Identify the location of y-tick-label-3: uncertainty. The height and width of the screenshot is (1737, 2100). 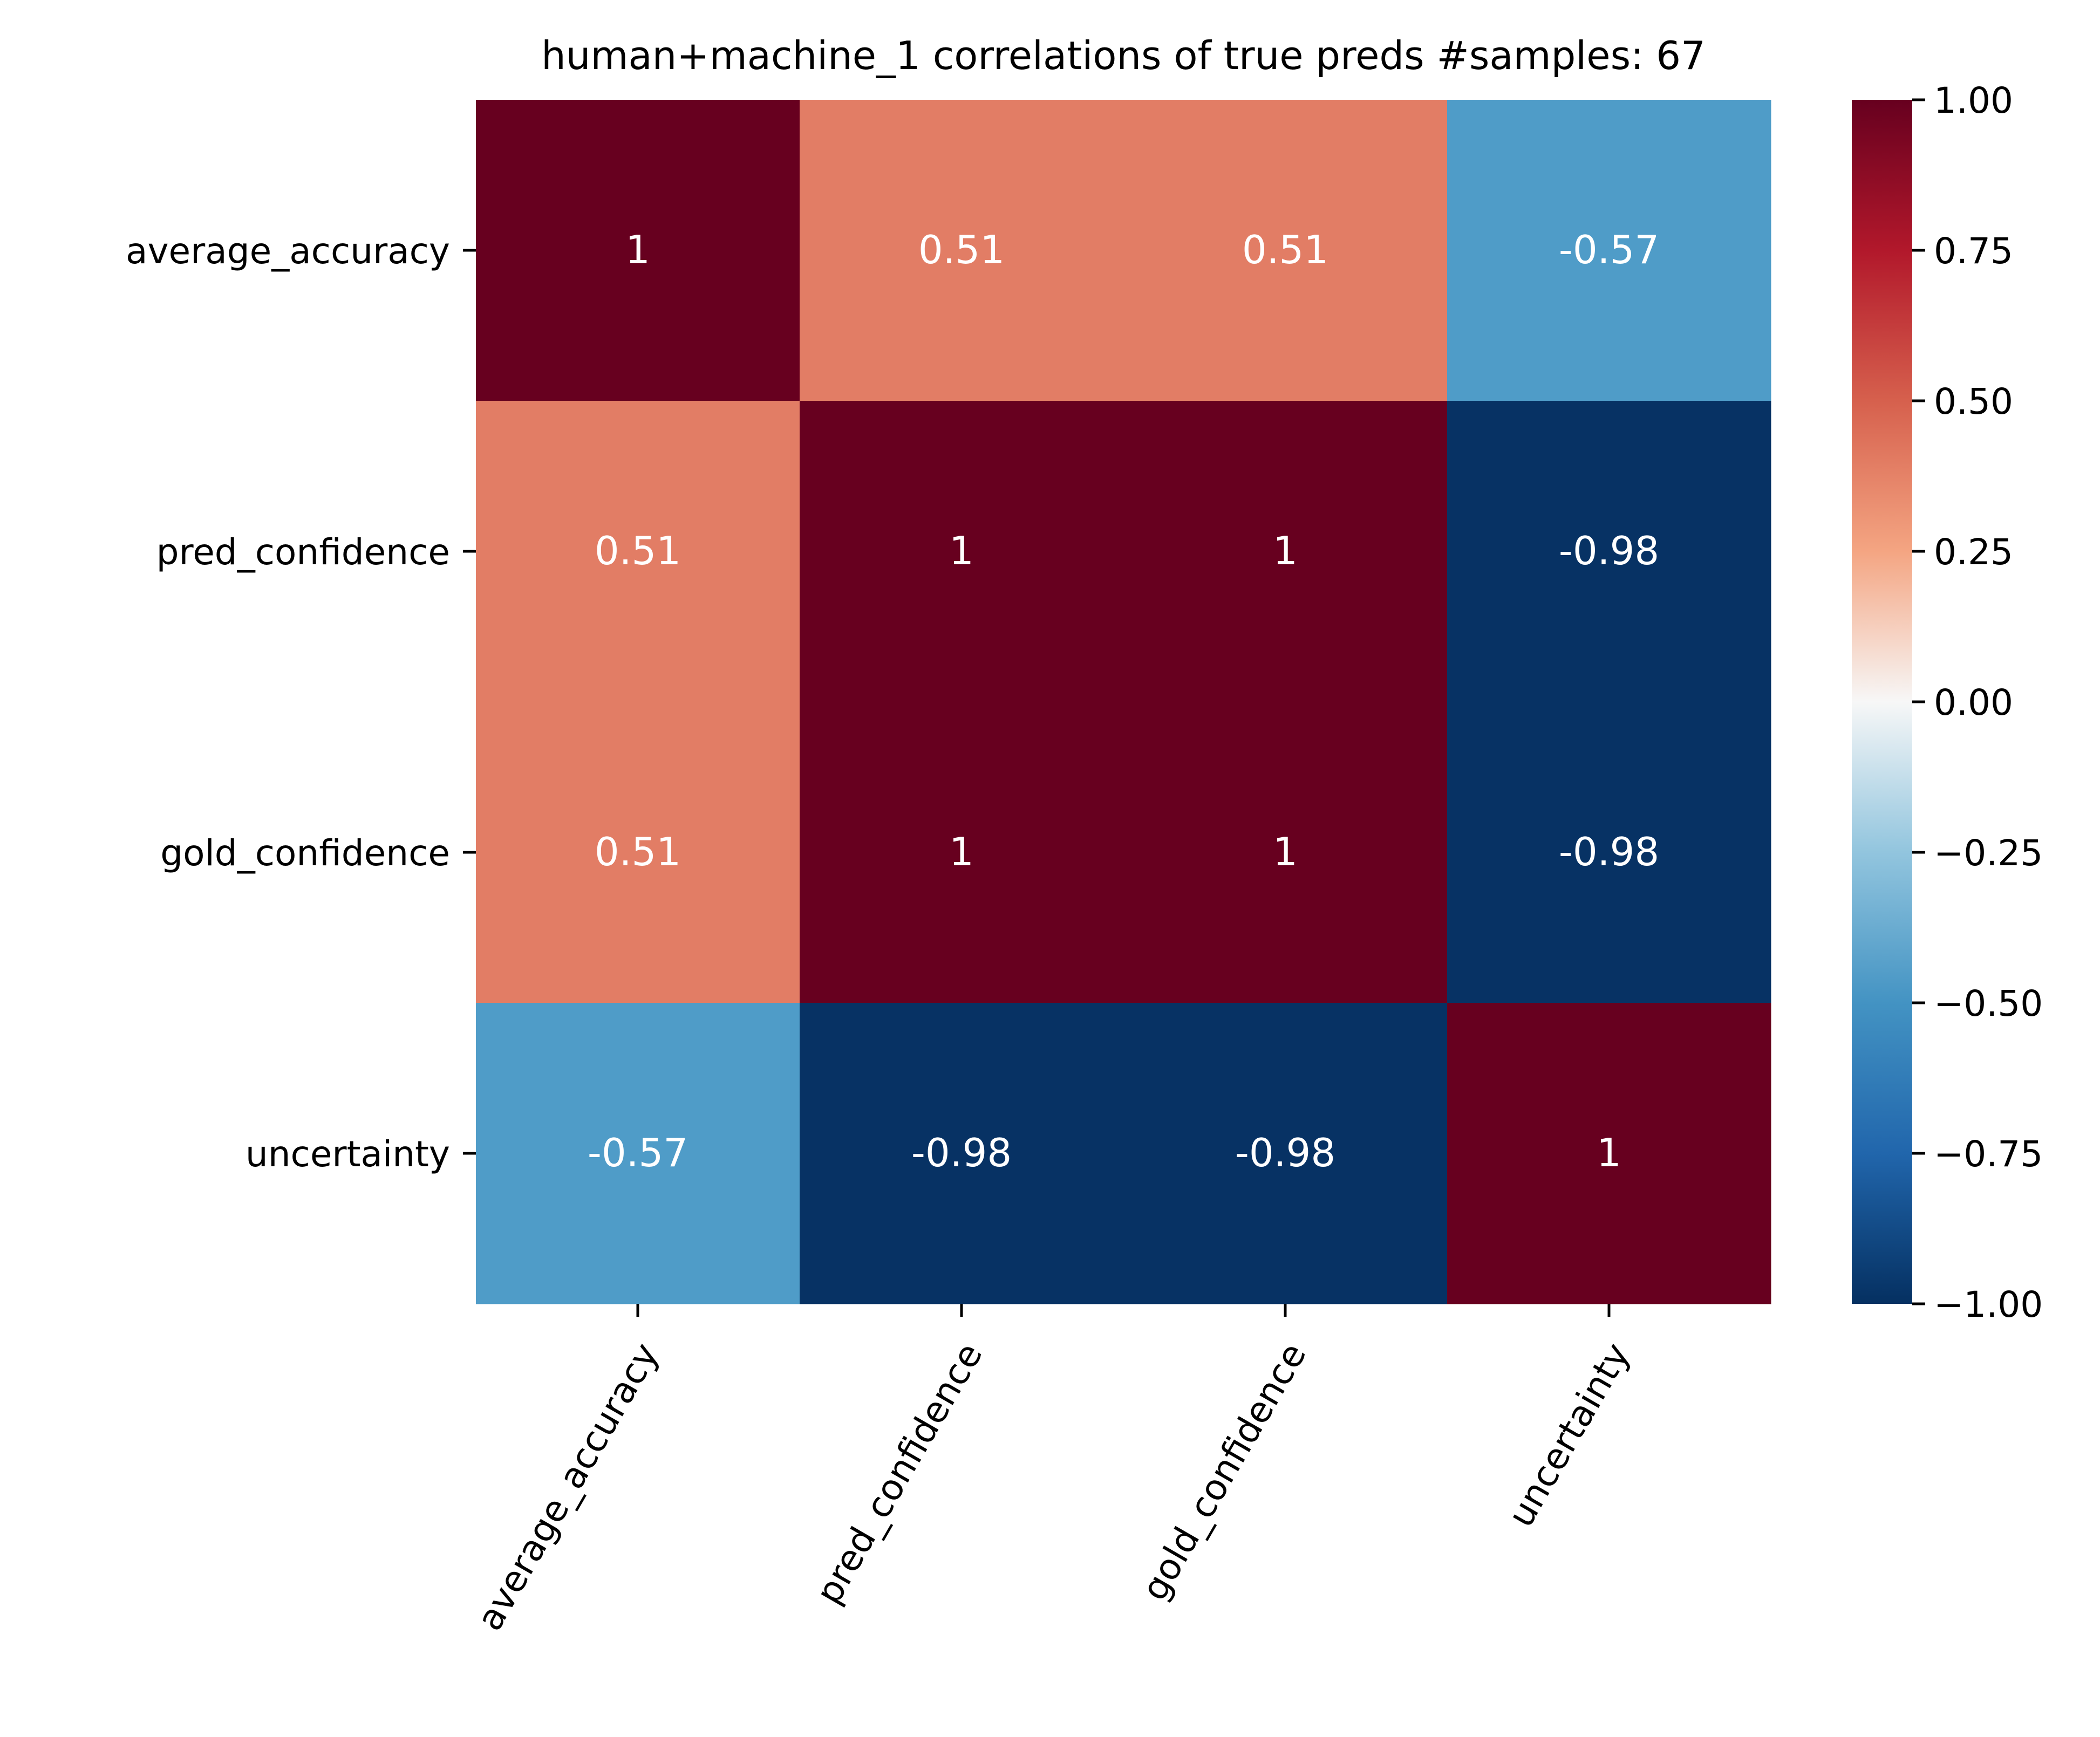
(348, 1154).